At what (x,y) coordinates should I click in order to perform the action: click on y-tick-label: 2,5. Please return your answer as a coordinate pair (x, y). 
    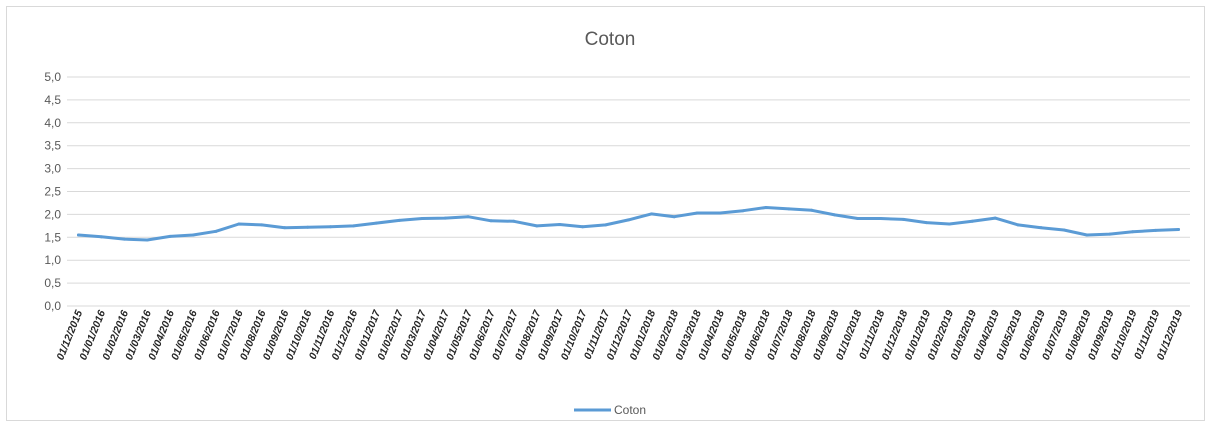
    Looking at the image, I should click on (52, 192).